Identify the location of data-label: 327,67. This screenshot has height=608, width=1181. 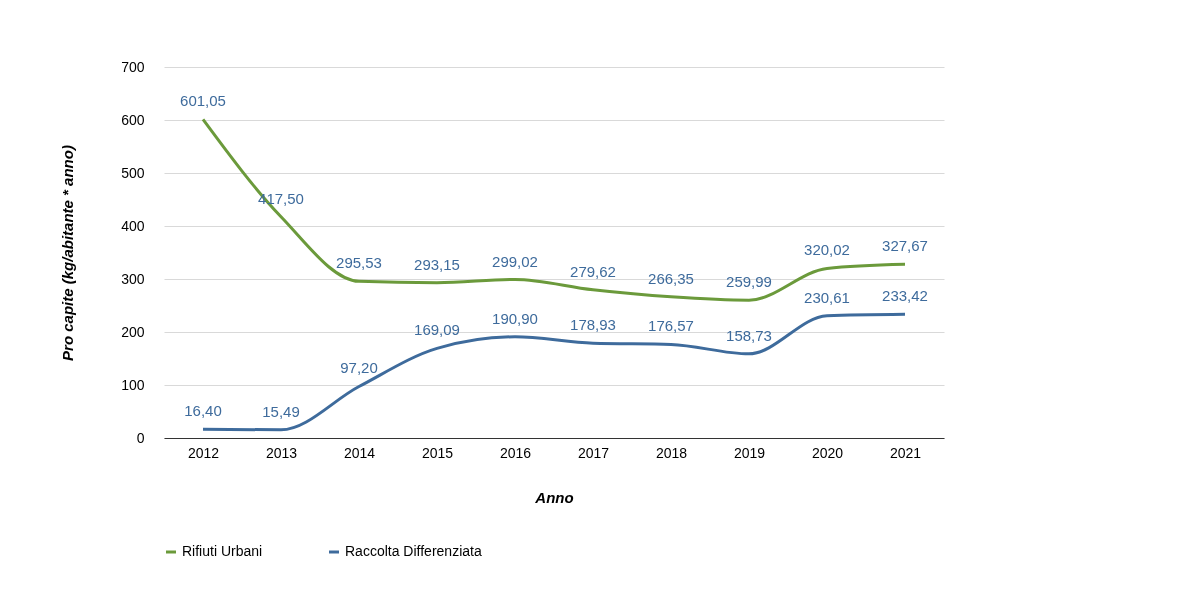
(905, 246).